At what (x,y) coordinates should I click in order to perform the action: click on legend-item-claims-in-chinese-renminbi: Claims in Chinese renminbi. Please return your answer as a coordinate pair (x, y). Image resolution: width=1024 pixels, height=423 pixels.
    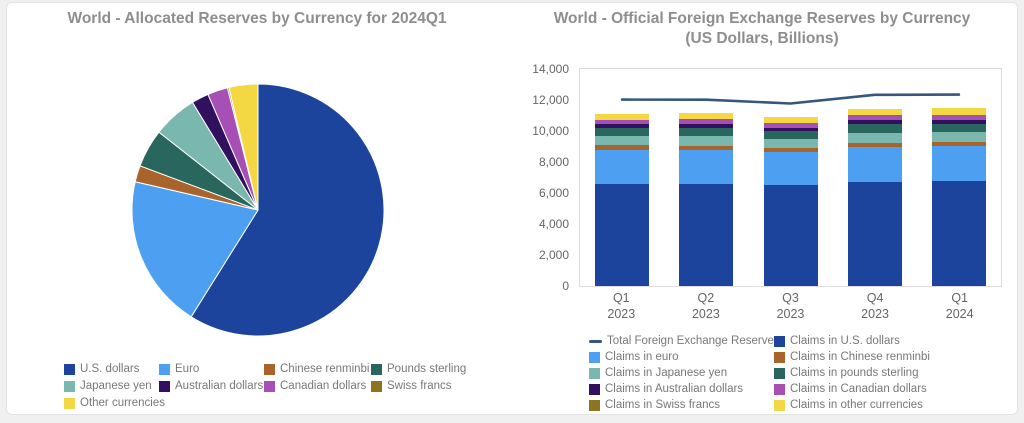
    Looking at the image, I should click on (852, 357).